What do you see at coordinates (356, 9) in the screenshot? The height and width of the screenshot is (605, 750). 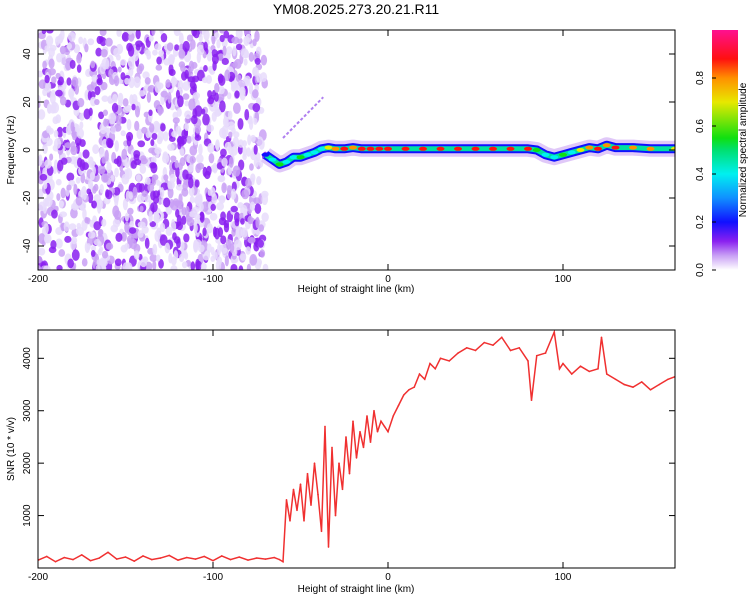 I see `figure-title: YM08.2025.273.20.21.R11` at bounding box center [356, 9].